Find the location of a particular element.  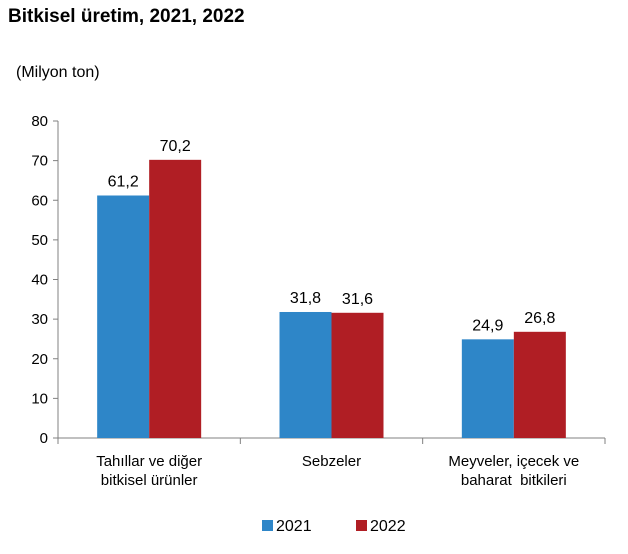

x-category-label: Meyveler, içecek ve is located at coordinates (513, 461).